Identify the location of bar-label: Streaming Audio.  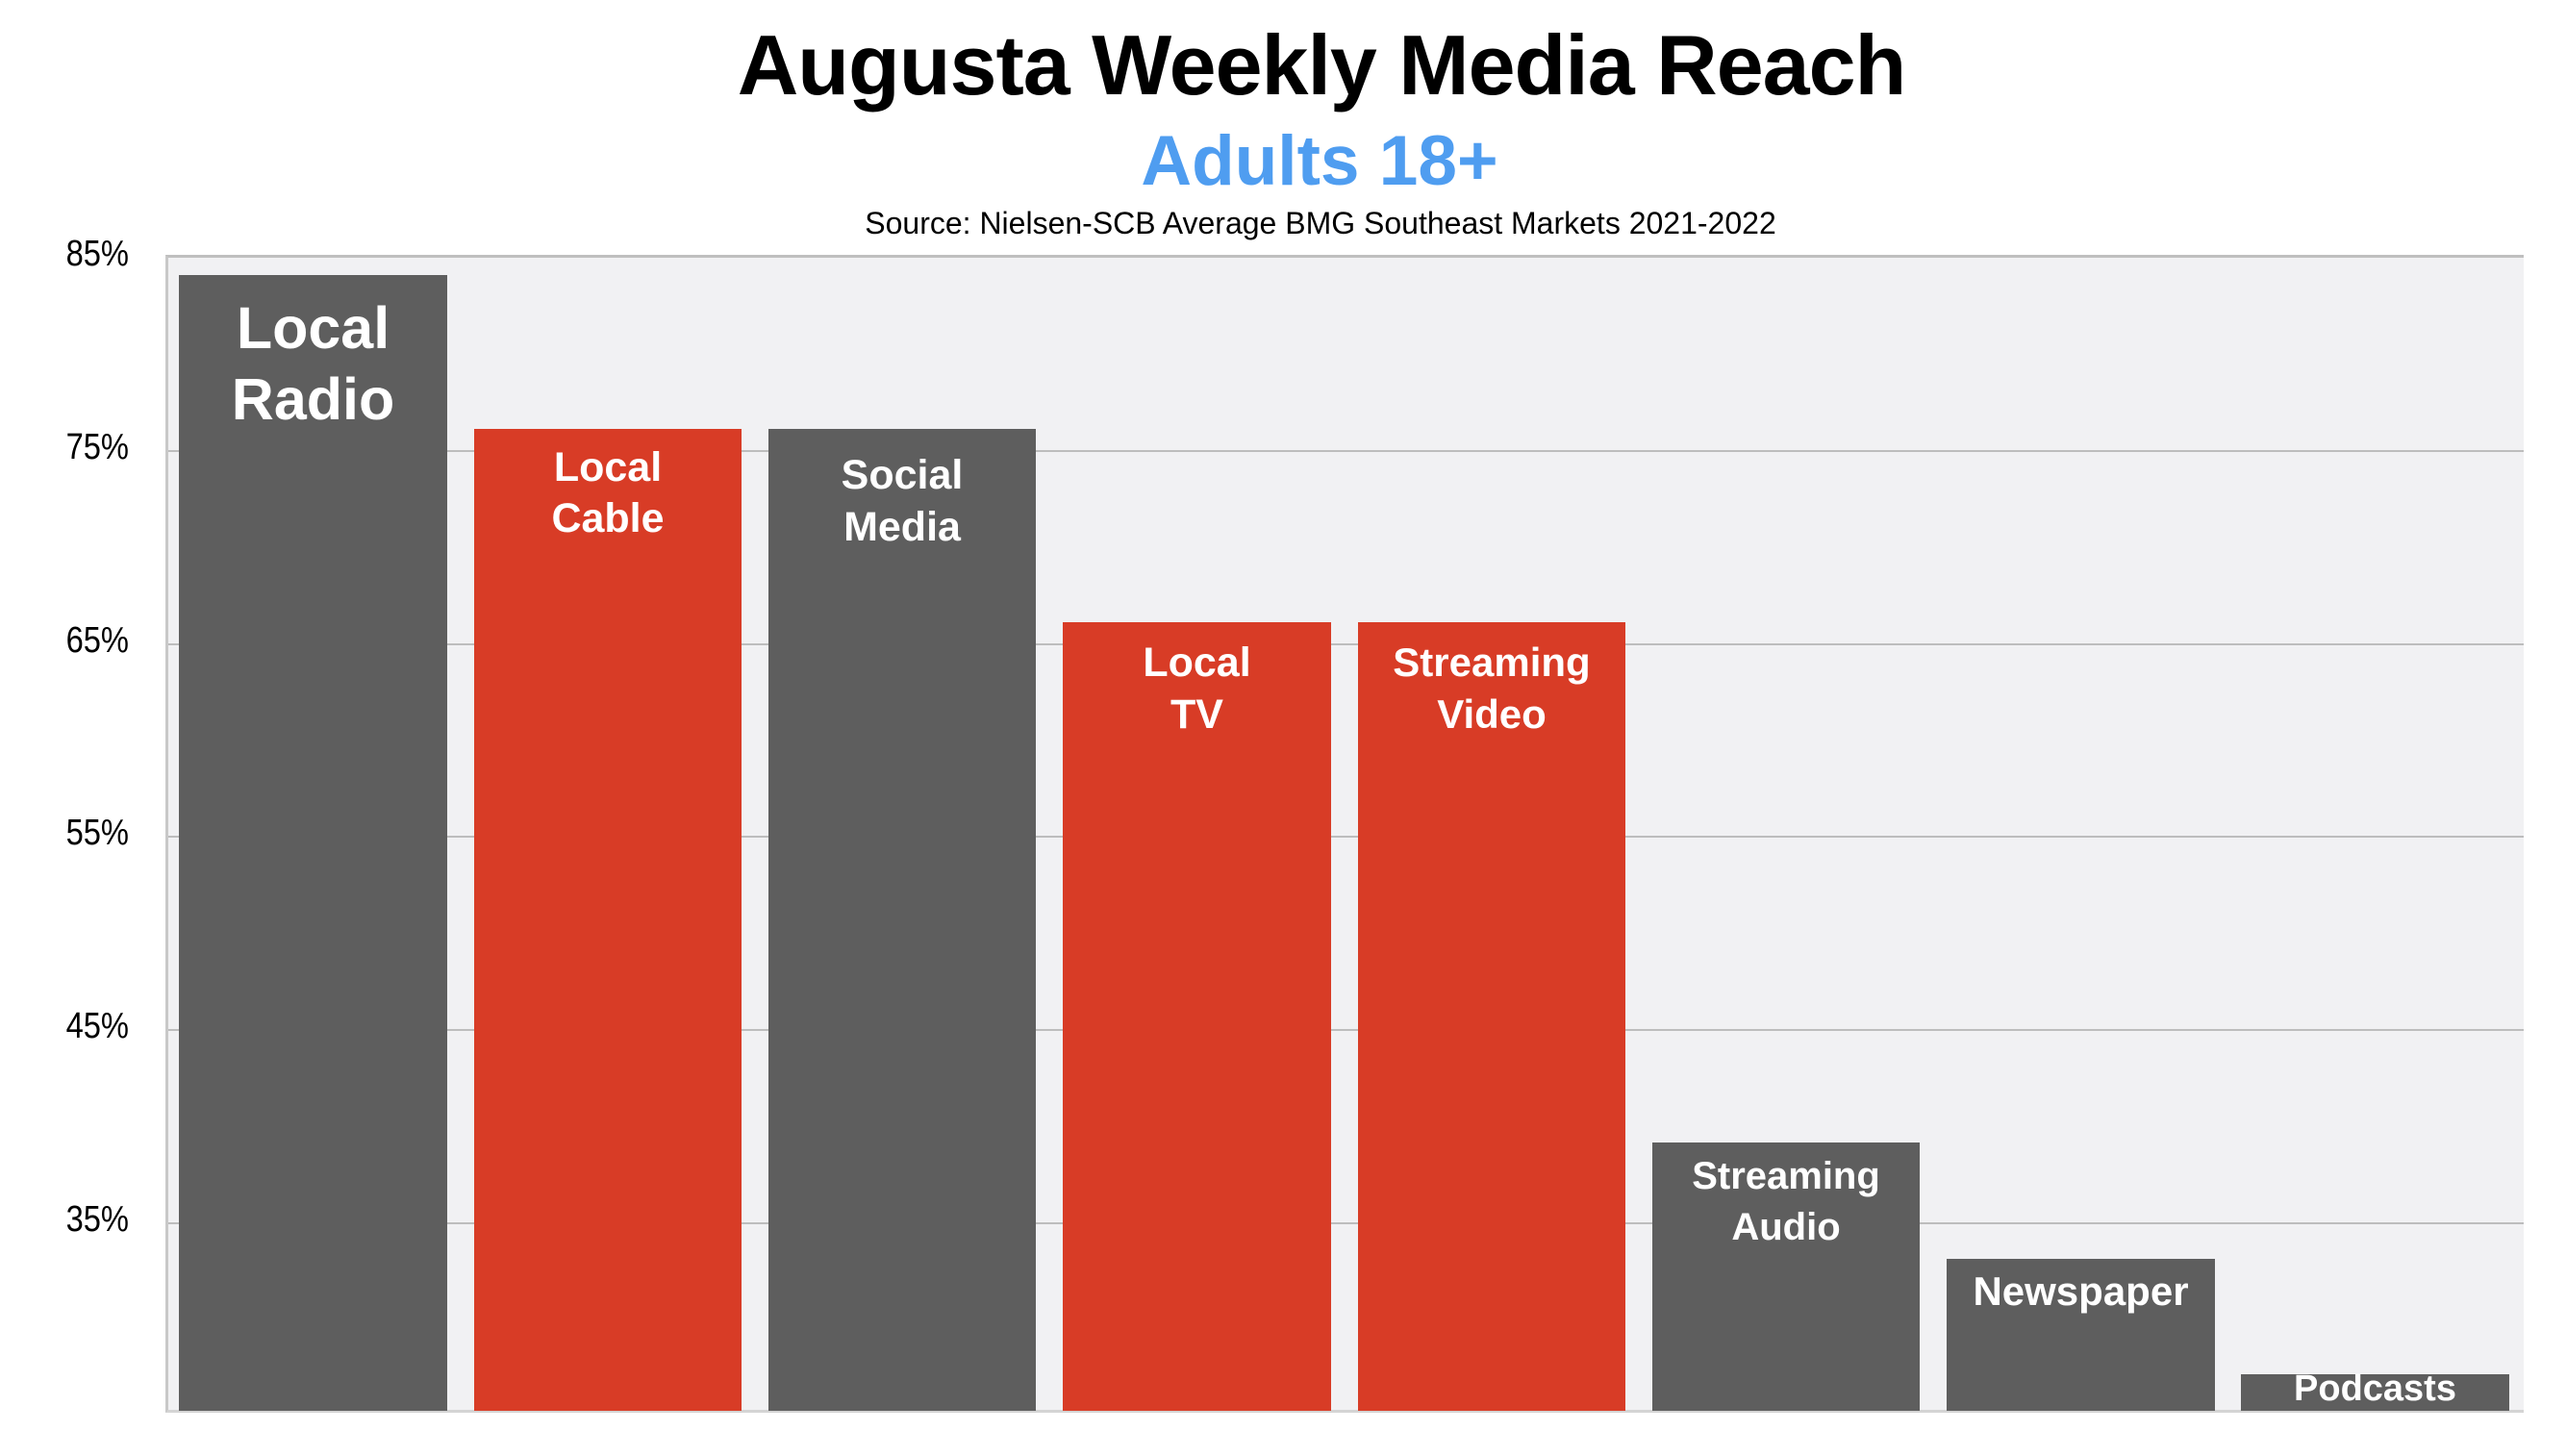
(1786, 1202).